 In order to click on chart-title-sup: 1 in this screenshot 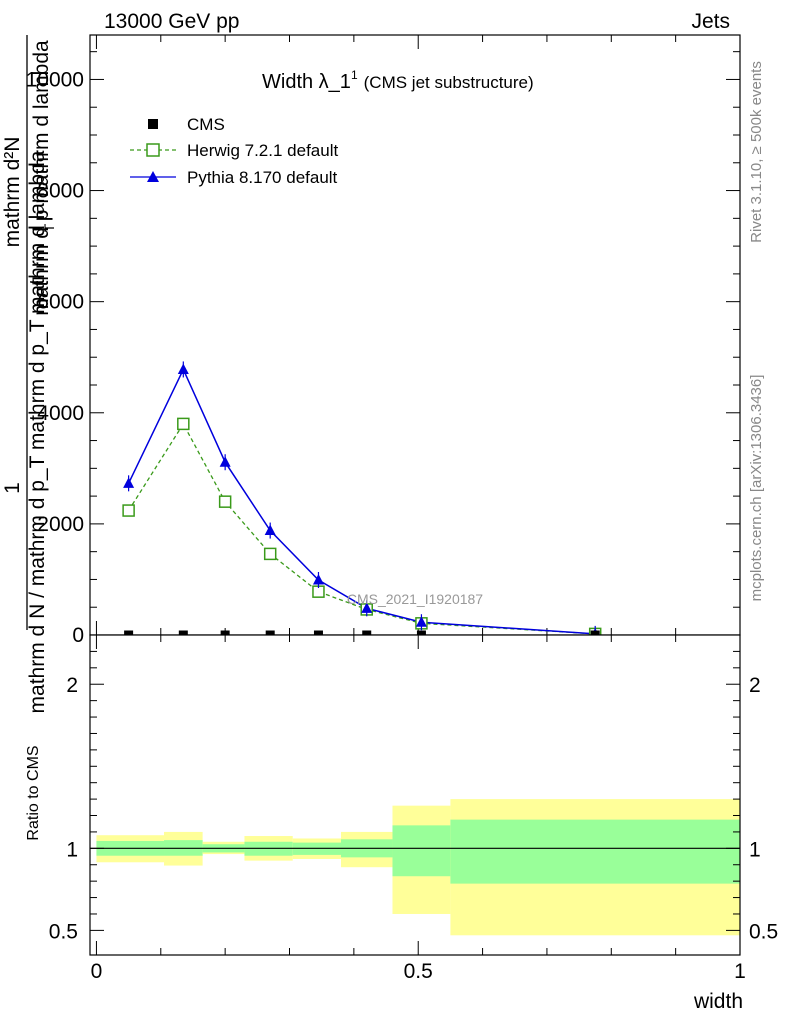, I will do `click(354, 75)`.